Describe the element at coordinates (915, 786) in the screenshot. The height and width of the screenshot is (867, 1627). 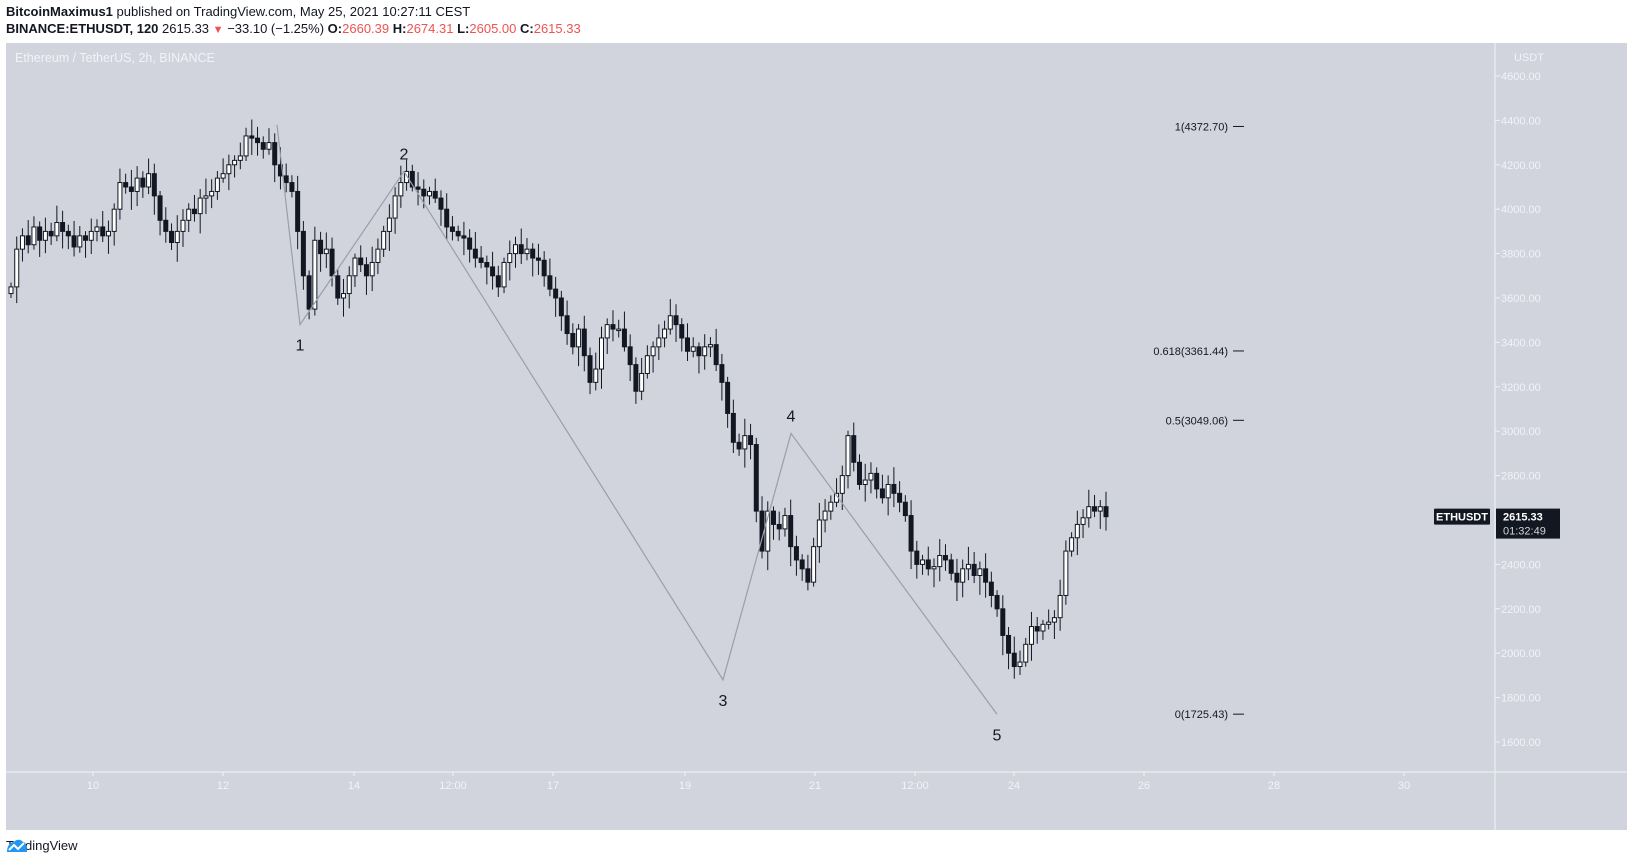
I see `time-tick-label: 12:00` at that location.